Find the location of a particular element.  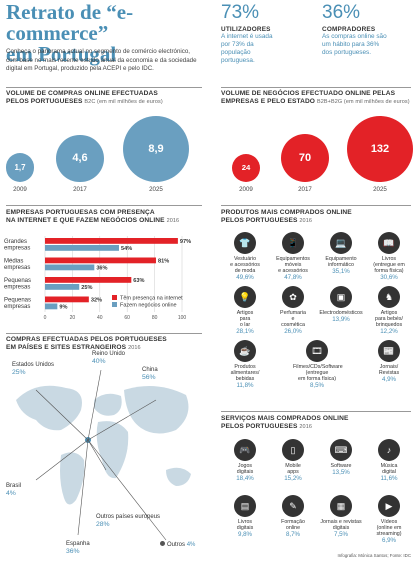

bubble-2025: 132 is located at coordinates (380, 149).